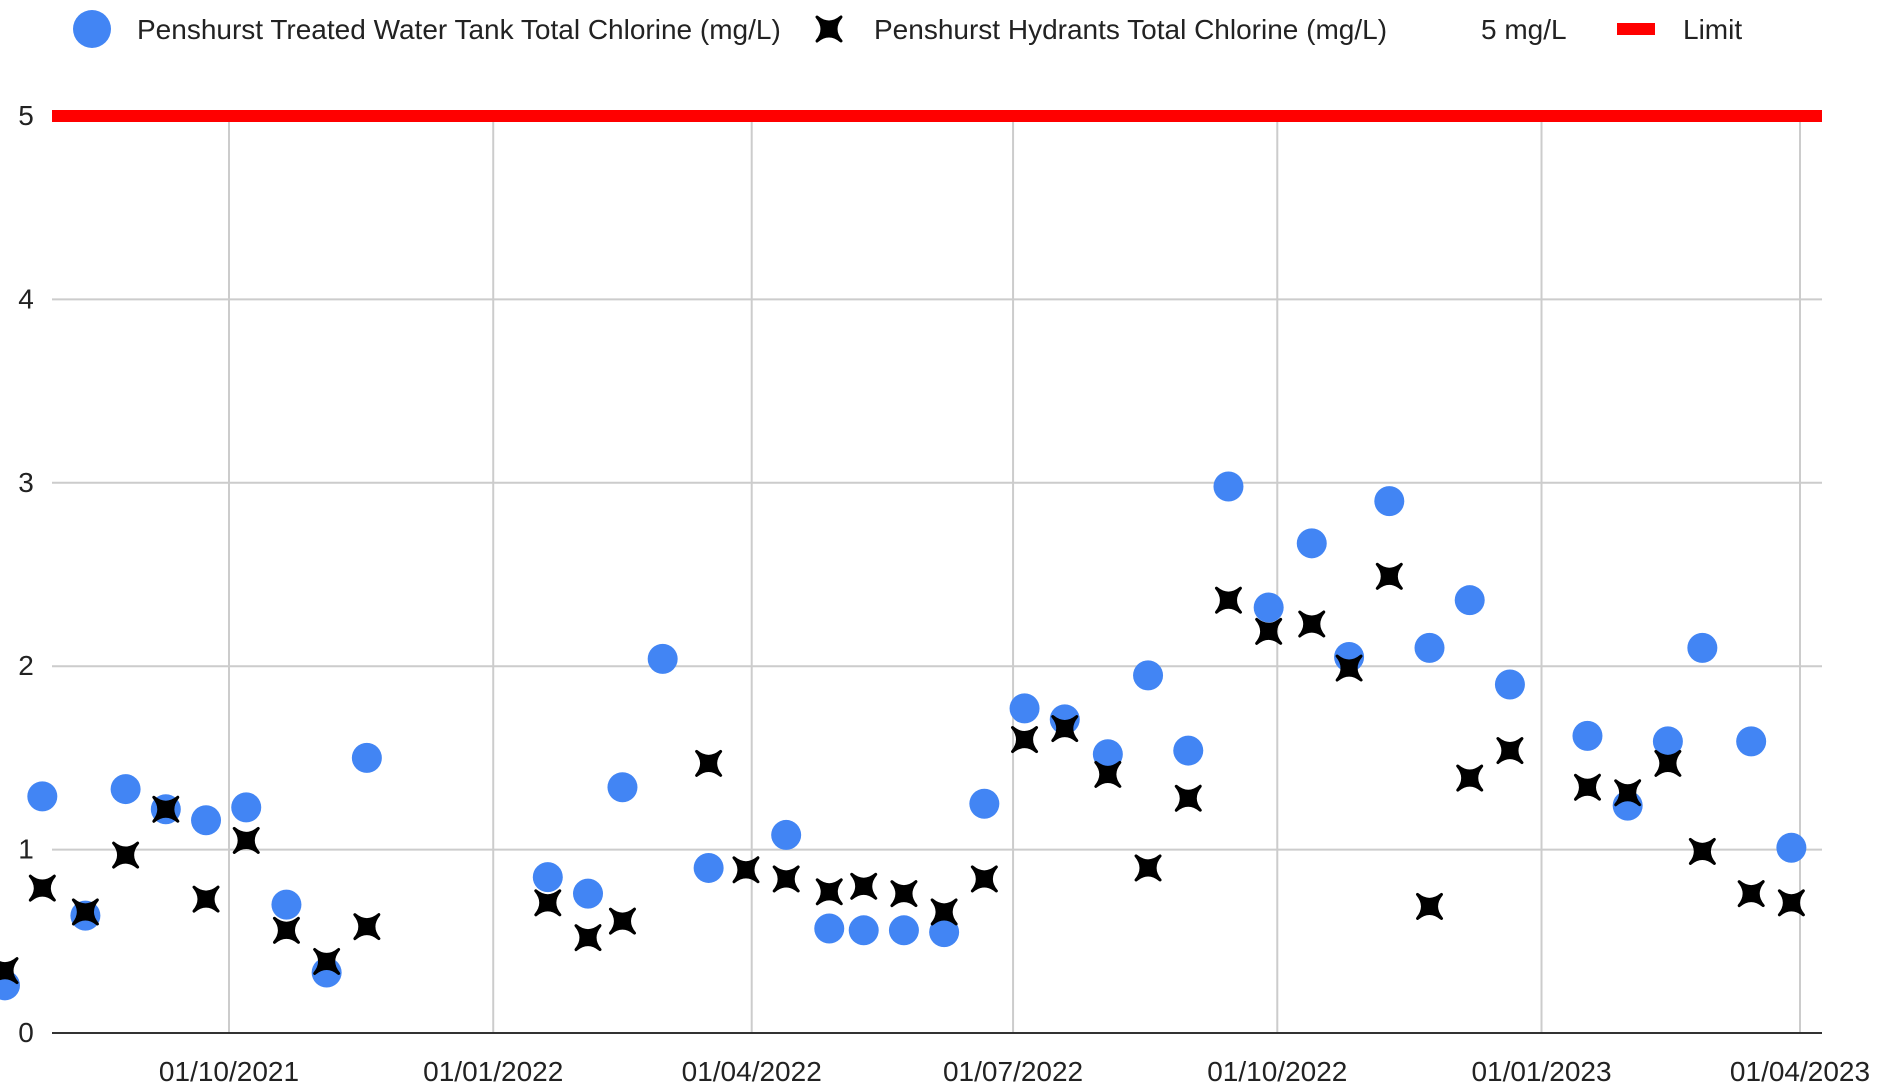 This screenshot has height=1086, width=1883. I want to click on legend-x-glyph, so click(829, 29).